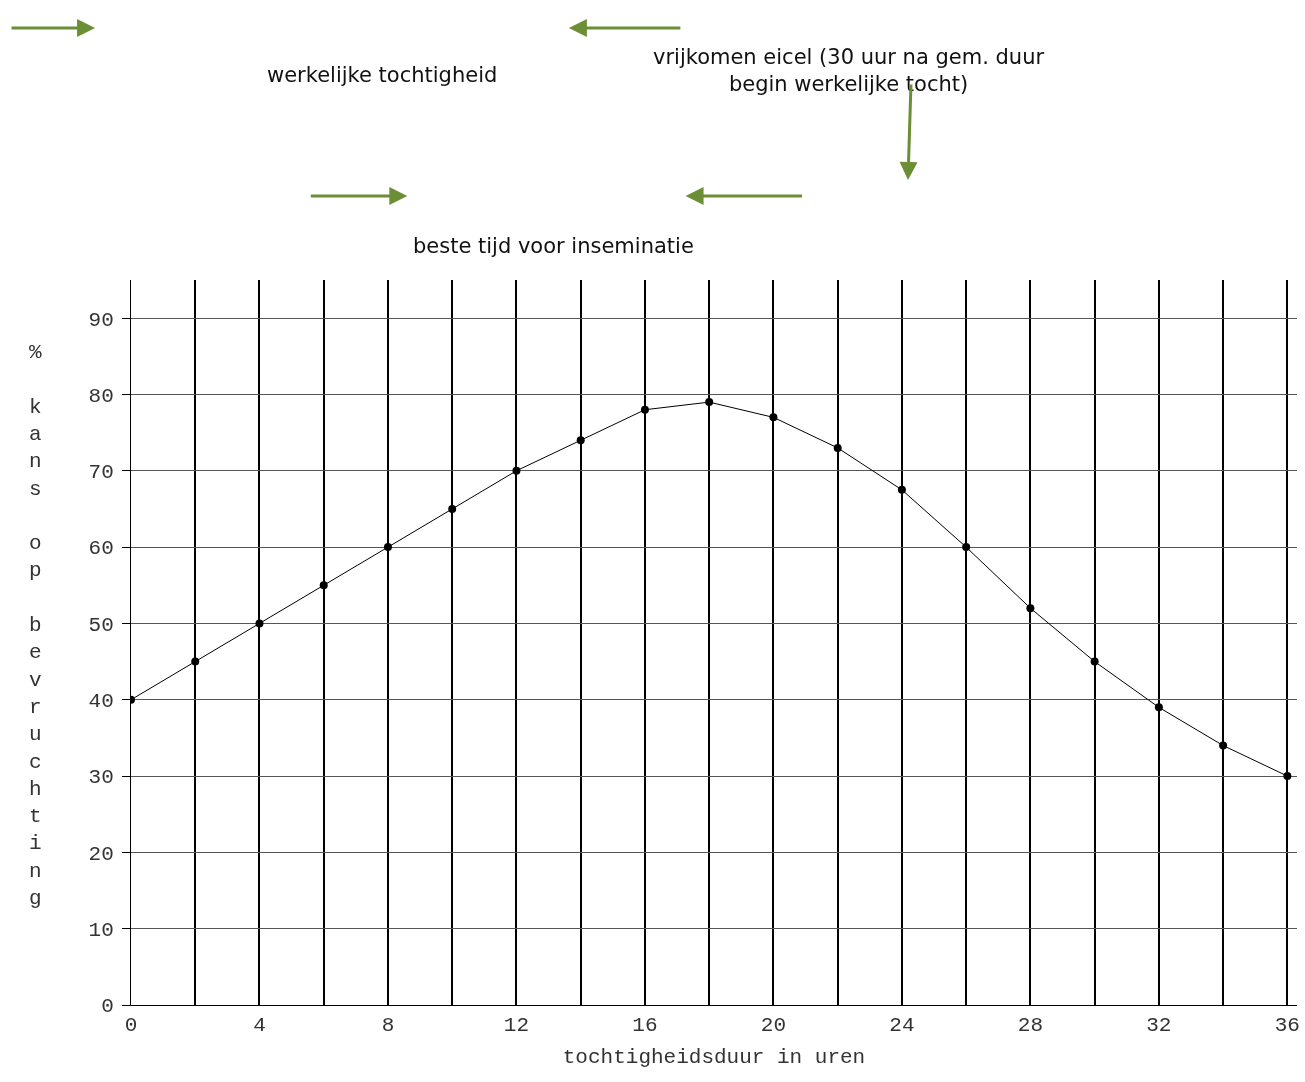 The height and width of the screenshot is (1082, 1305). Describe the element at coordinates (1030, 1026) in the screenshot. I see `x-tick-label: 28` at that location.